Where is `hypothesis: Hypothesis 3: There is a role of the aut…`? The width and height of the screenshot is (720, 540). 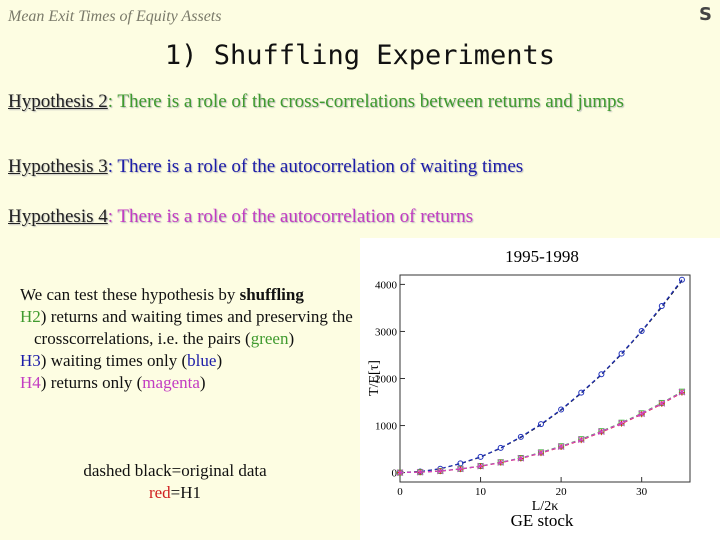
hypothesis: Hypothesis 3: There is a role of the aut… is located at coordinates (338, 167).